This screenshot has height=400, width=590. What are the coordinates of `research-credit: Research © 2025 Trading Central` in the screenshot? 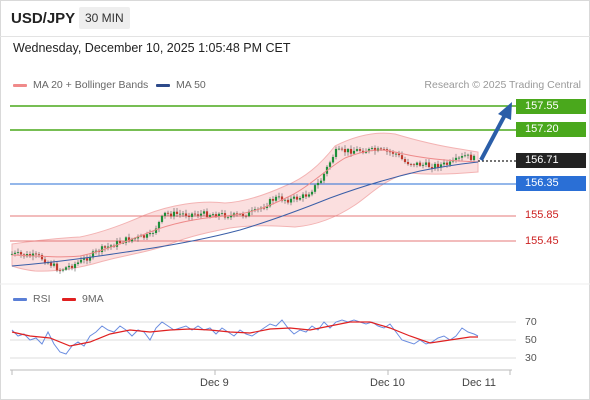 It's located at (502, 85).